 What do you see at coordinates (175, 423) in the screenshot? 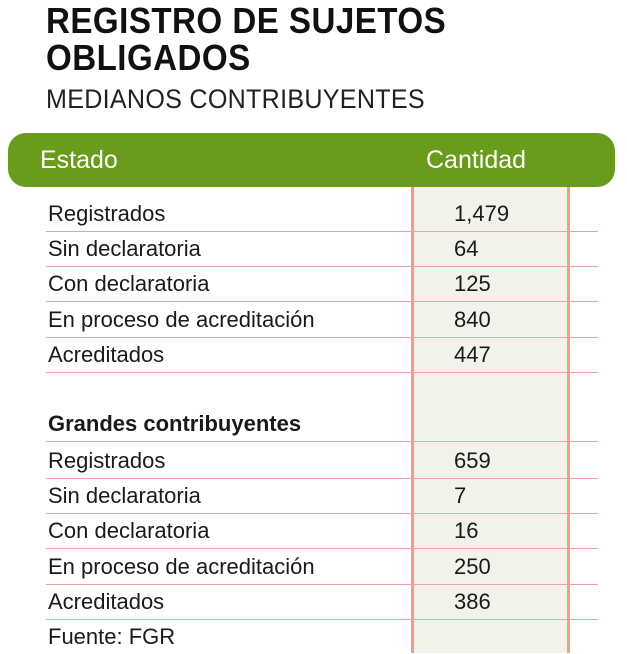
I see `row-label: Grandes contribuyentes` at bounding box center [175, 423].